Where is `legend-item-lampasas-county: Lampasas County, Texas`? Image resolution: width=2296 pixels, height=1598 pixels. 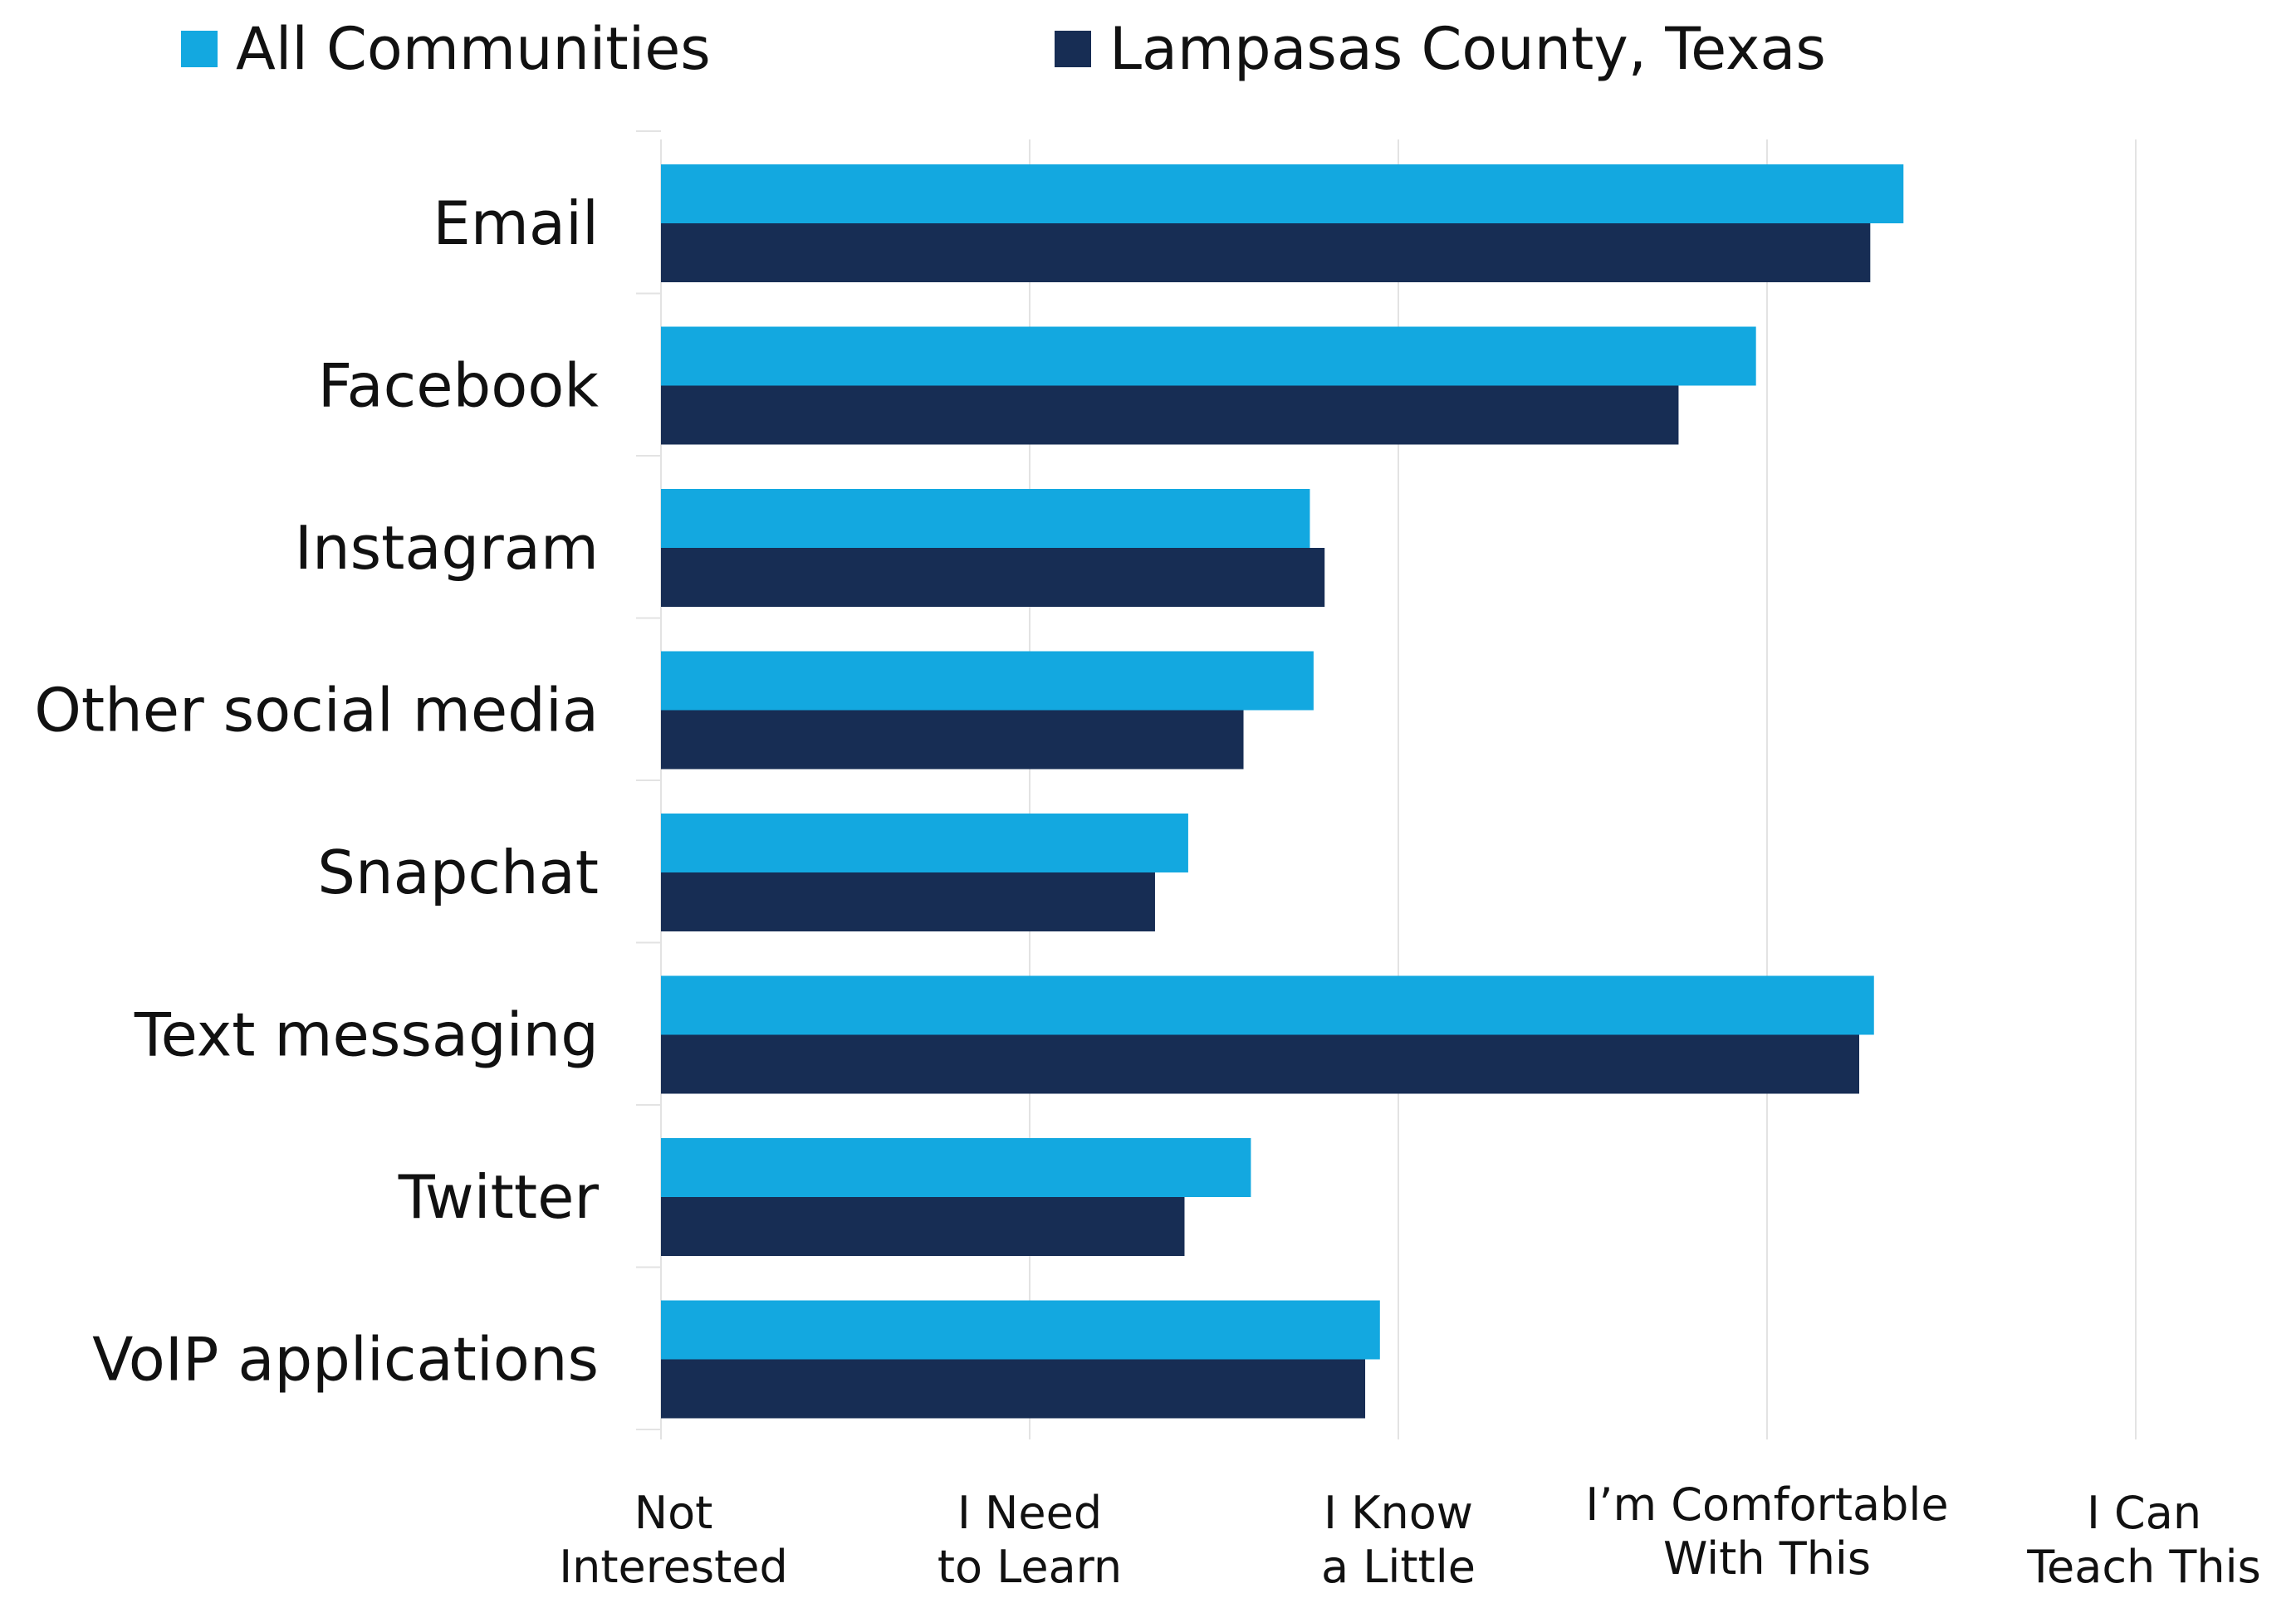
legend-item-lampasas-county: Lampasas County, Texas is located at coordinates (1441, 49).